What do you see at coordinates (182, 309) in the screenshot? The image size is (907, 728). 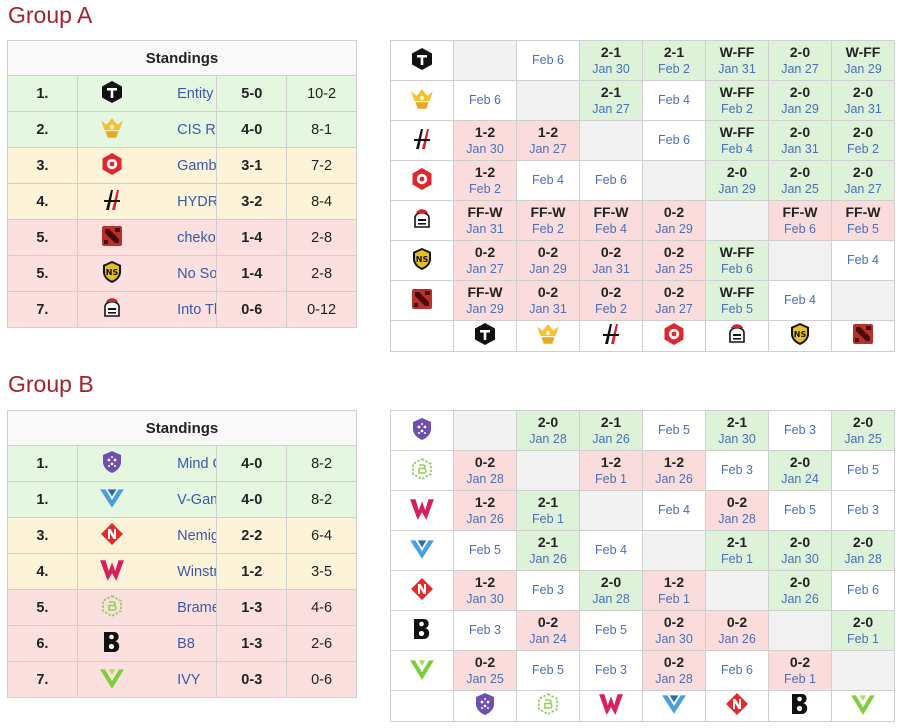 I see `team-name-link: Into The Breach` at bounding box center [182, 309].